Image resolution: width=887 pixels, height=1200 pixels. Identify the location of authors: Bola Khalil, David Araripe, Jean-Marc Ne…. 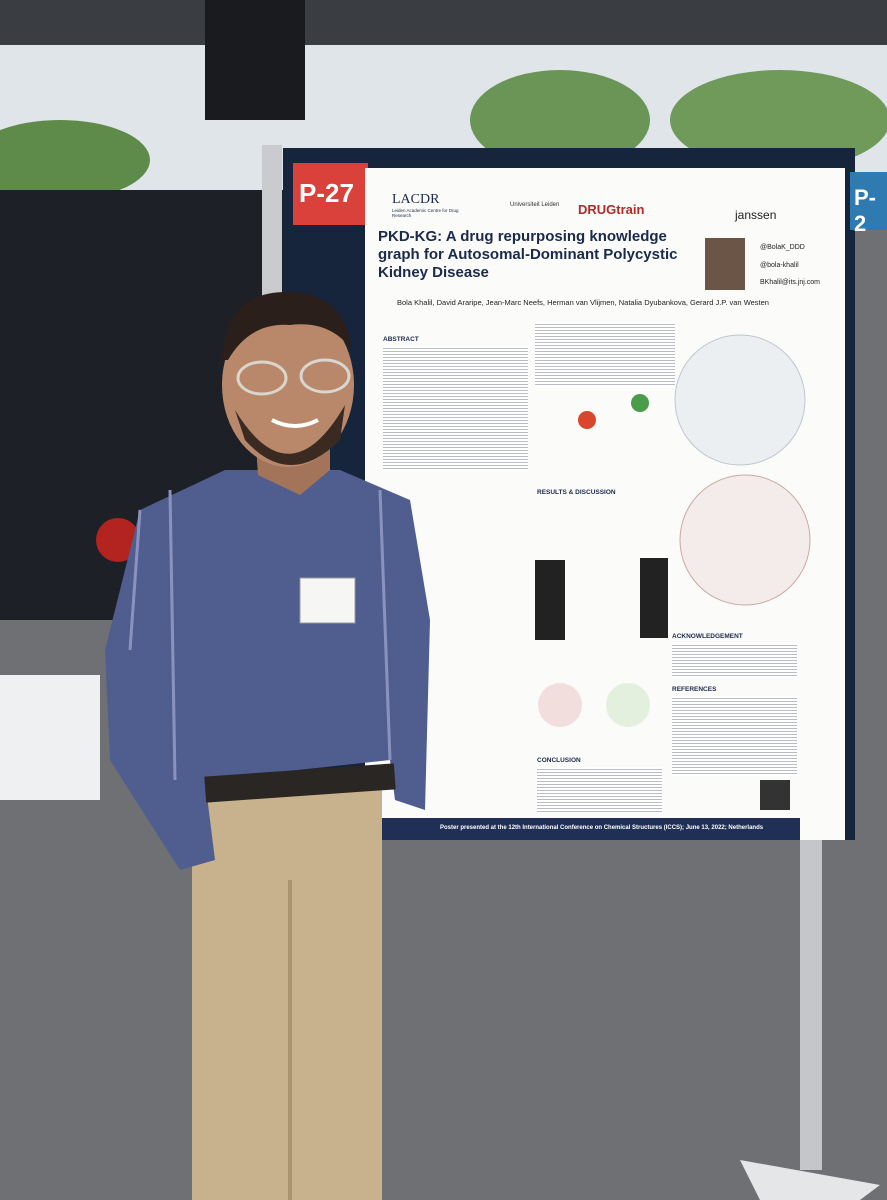
(583, 302).